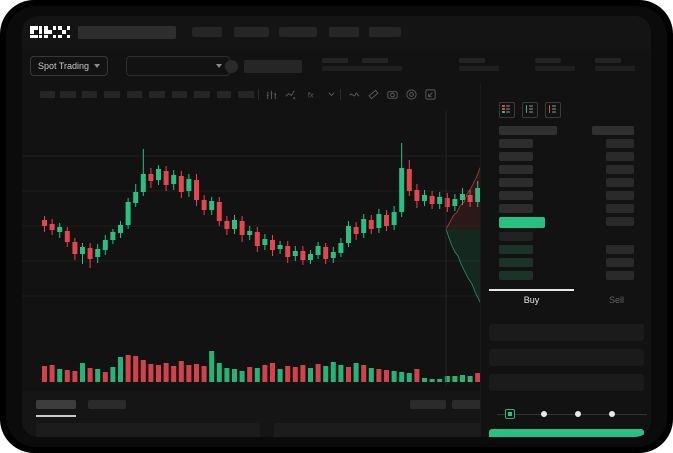 This screenshot has width=673, height=453. Describe the element at coordinates (507, 110) in the screenshot. I see `orderbook-view-both-icon` at that location.